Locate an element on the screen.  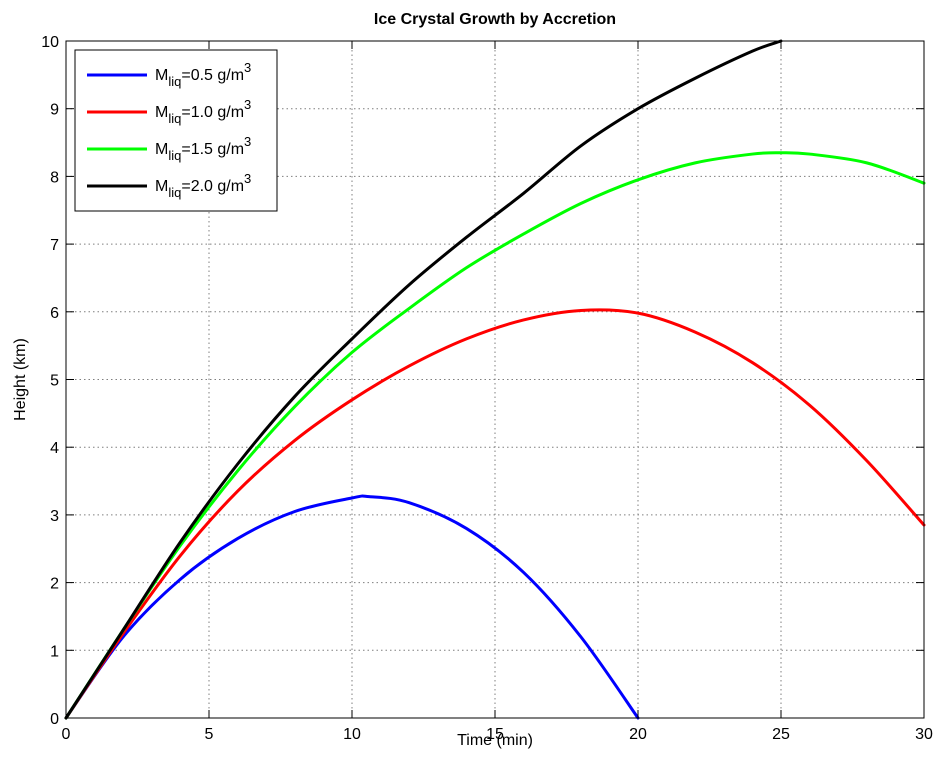
x-tick-label: 25 is located at coordinates (781, 734).